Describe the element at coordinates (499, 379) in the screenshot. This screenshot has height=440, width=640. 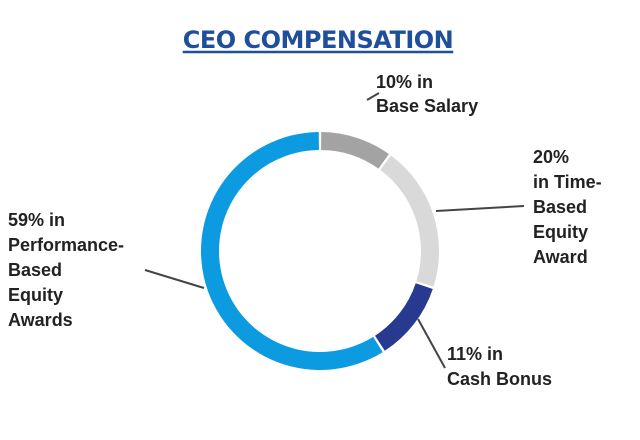
I see `slice-label-line: Cash Bonus` at that location.